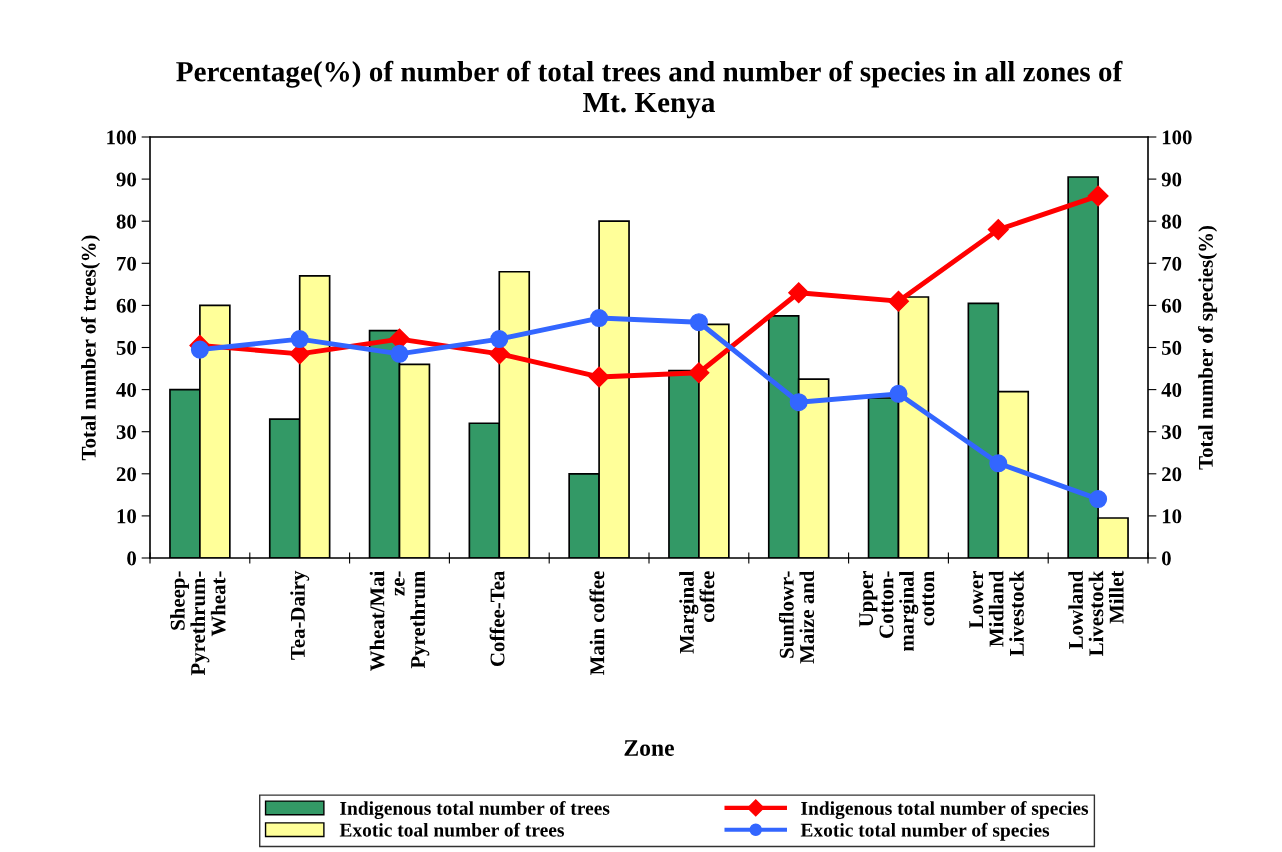  Describe the element at coordinates (945, 810) in the screenshot. I see `legend-label: Indigenous total number of species` at that location.